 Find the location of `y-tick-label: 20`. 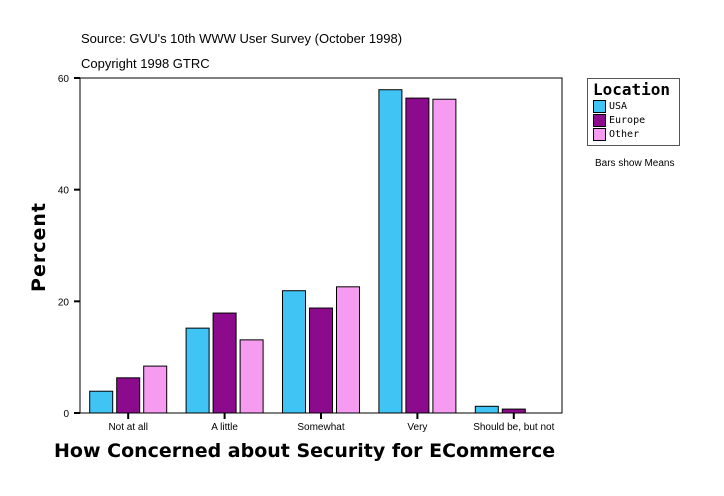

y-tick-label: 20 is located at coordinates (64, 302).